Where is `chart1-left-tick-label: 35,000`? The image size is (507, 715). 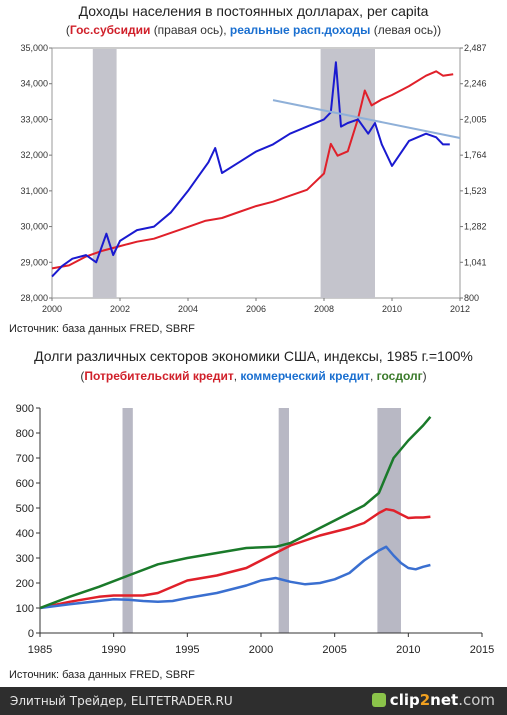 chart1-left-tick-label: 35,000 is located at coordinates (34, 48).